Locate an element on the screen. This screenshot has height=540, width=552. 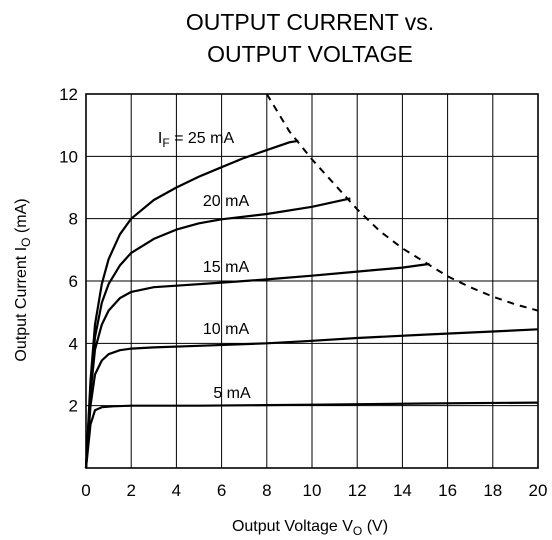
x-tick-label: 14 is located at coordinates (402, 490).